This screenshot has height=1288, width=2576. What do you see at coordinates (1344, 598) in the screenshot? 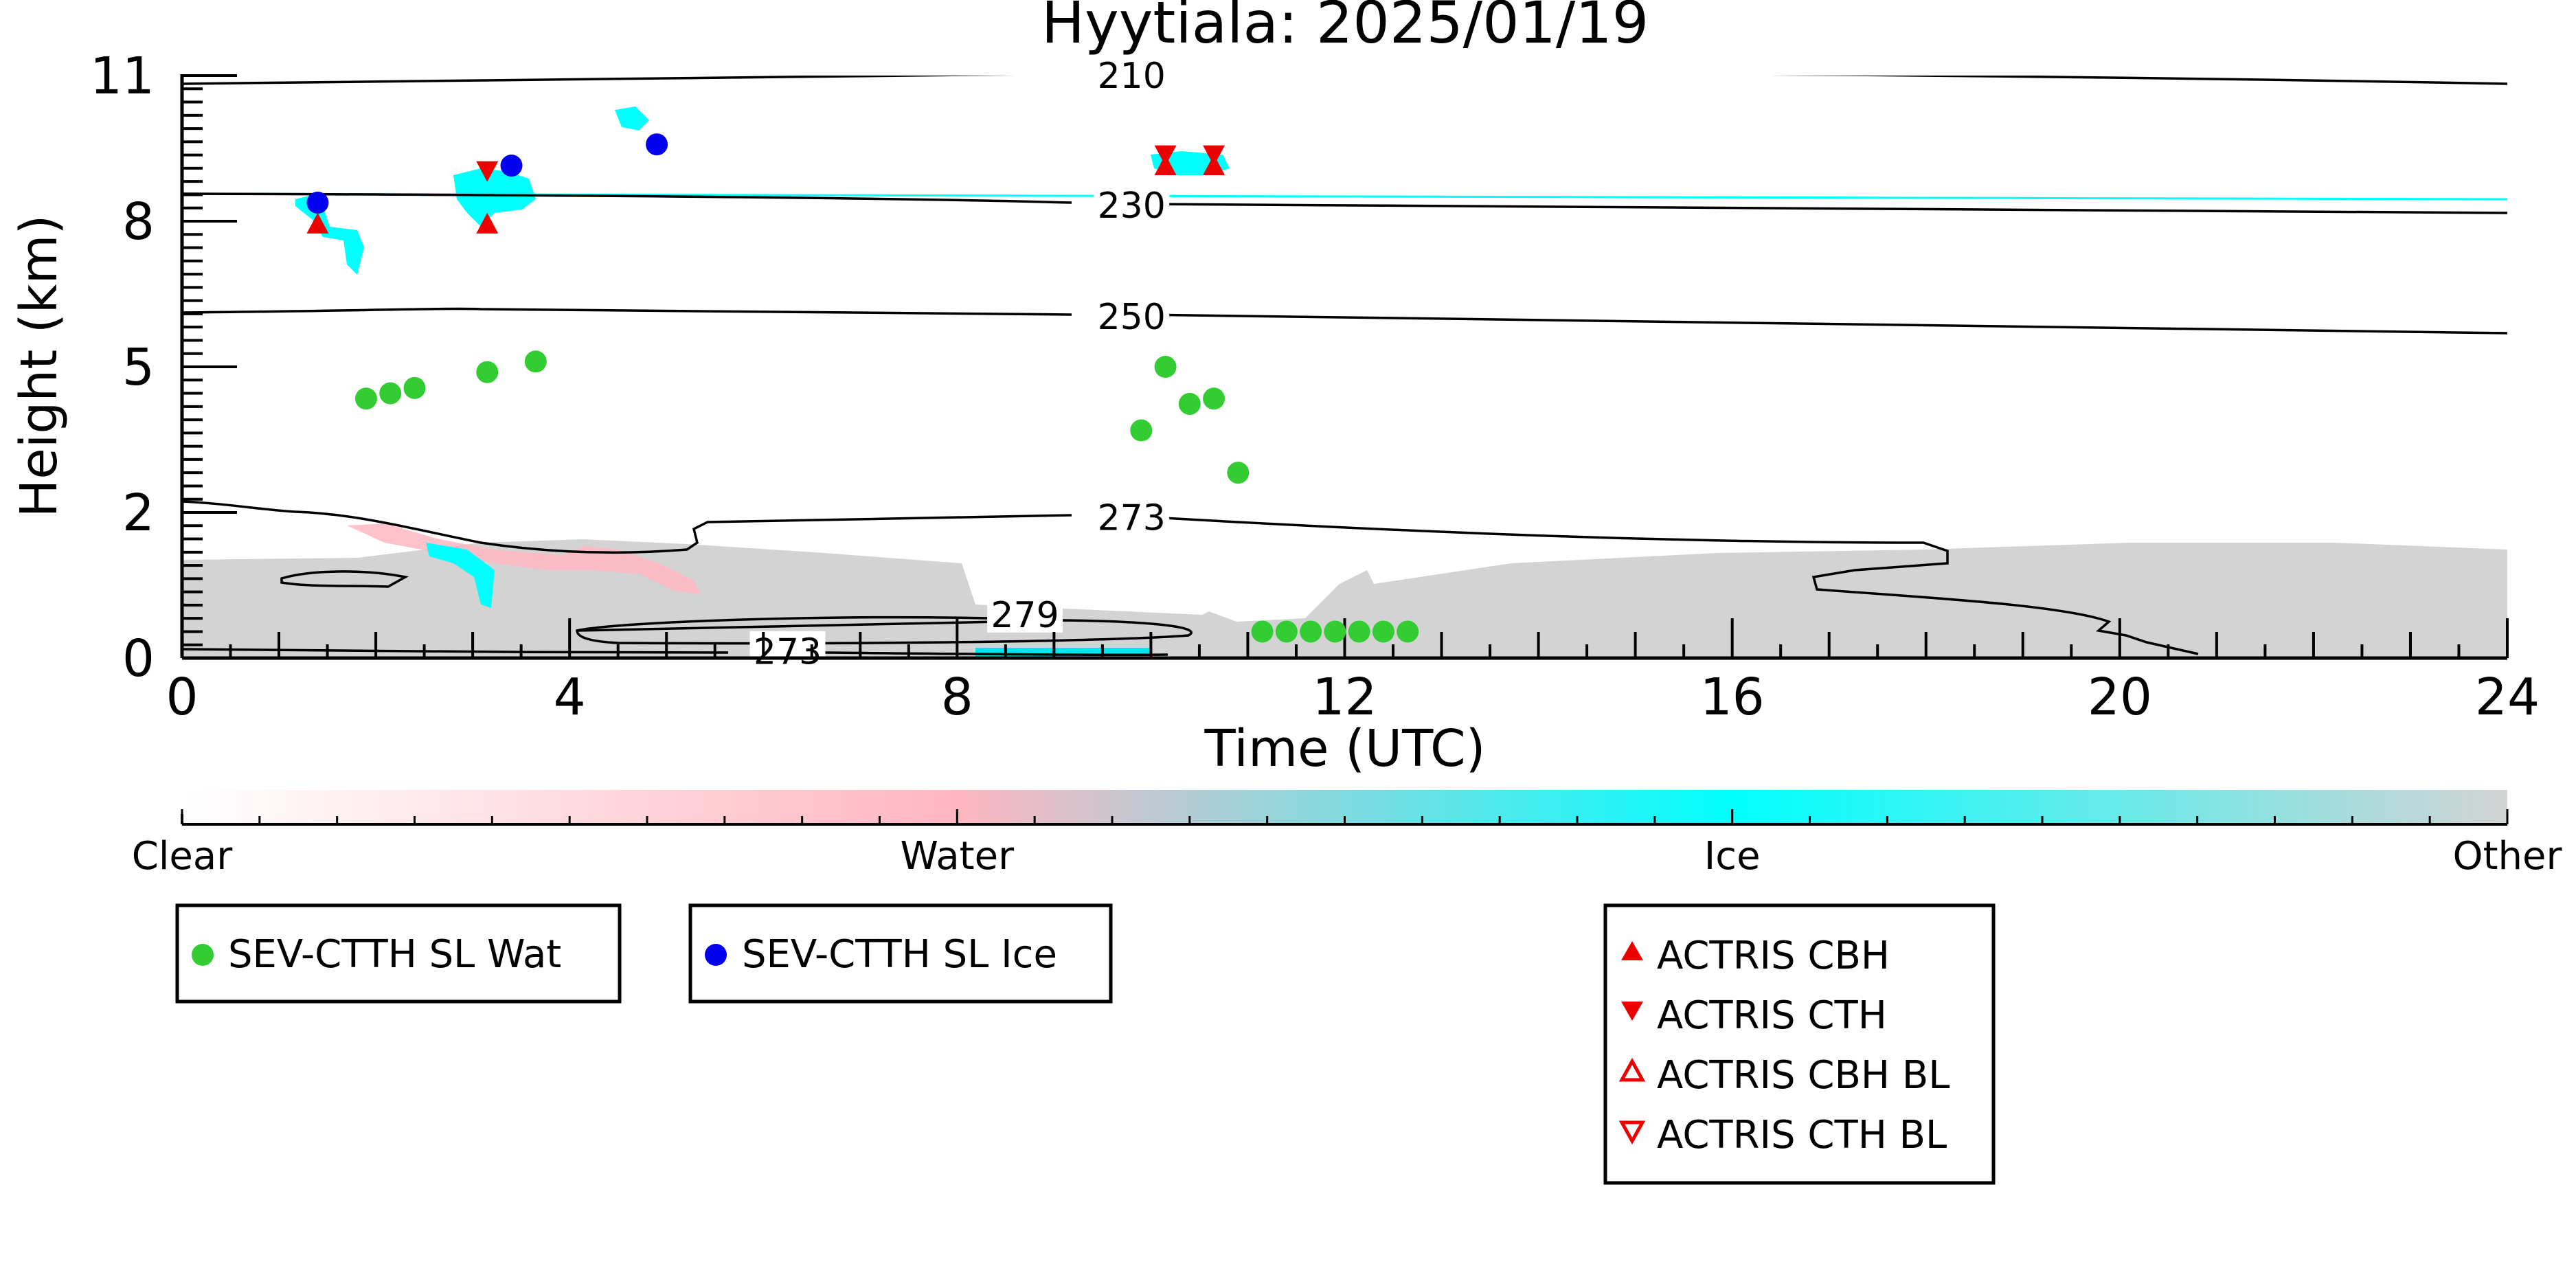
I see `other-class-region` at bounding box center [1344, 598].